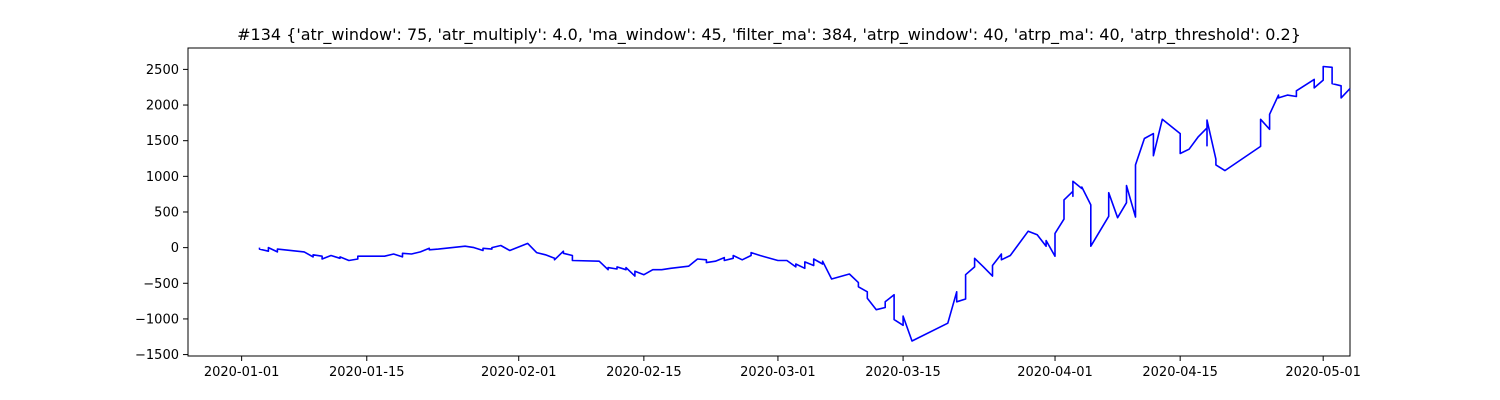 This screenshot has width=1500, height=400. Describe the element at coordinates (157, 319) in the screenshot. I see `y-tick-label: −1000` at that location.